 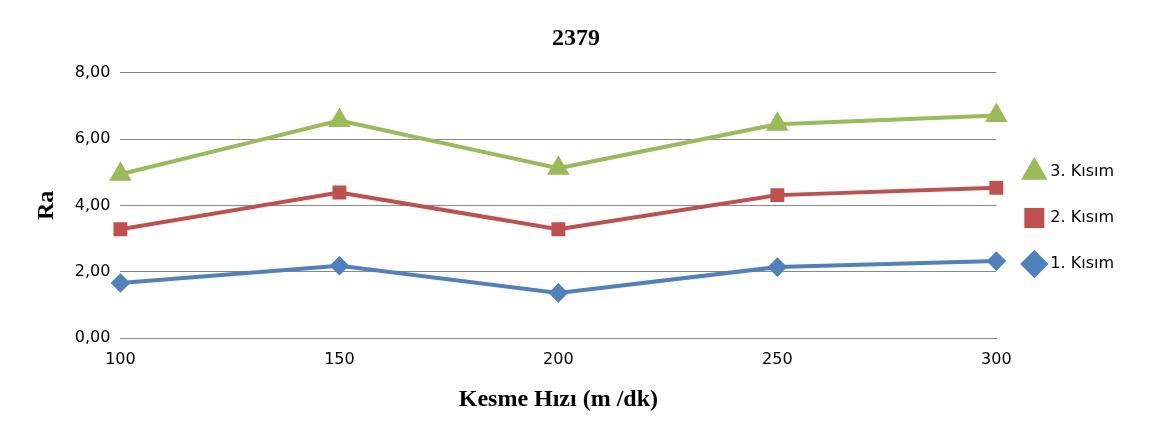 What do you see at coordinates (558, 358) in the screenshot?
I see `x-tick-label: 200` at bounding box center [558, 358].